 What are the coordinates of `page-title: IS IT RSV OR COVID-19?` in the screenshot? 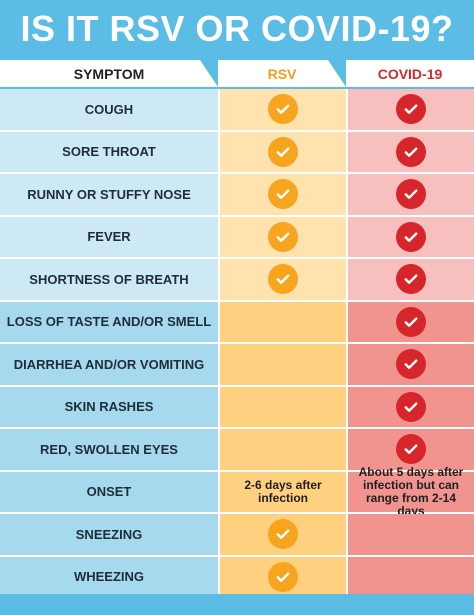 It's located at (237, 29).